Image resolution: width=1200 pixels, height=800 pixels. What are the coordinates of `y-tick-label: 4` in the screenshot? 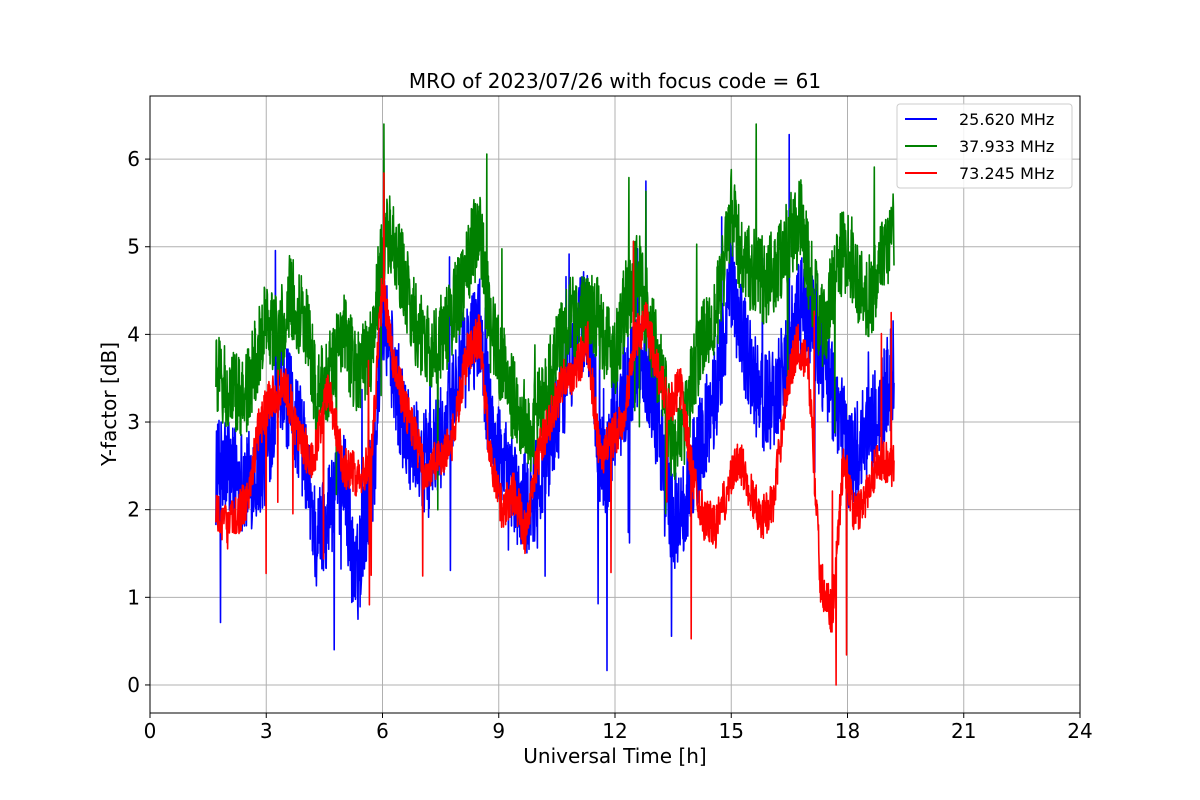 It's located at (133, 334).